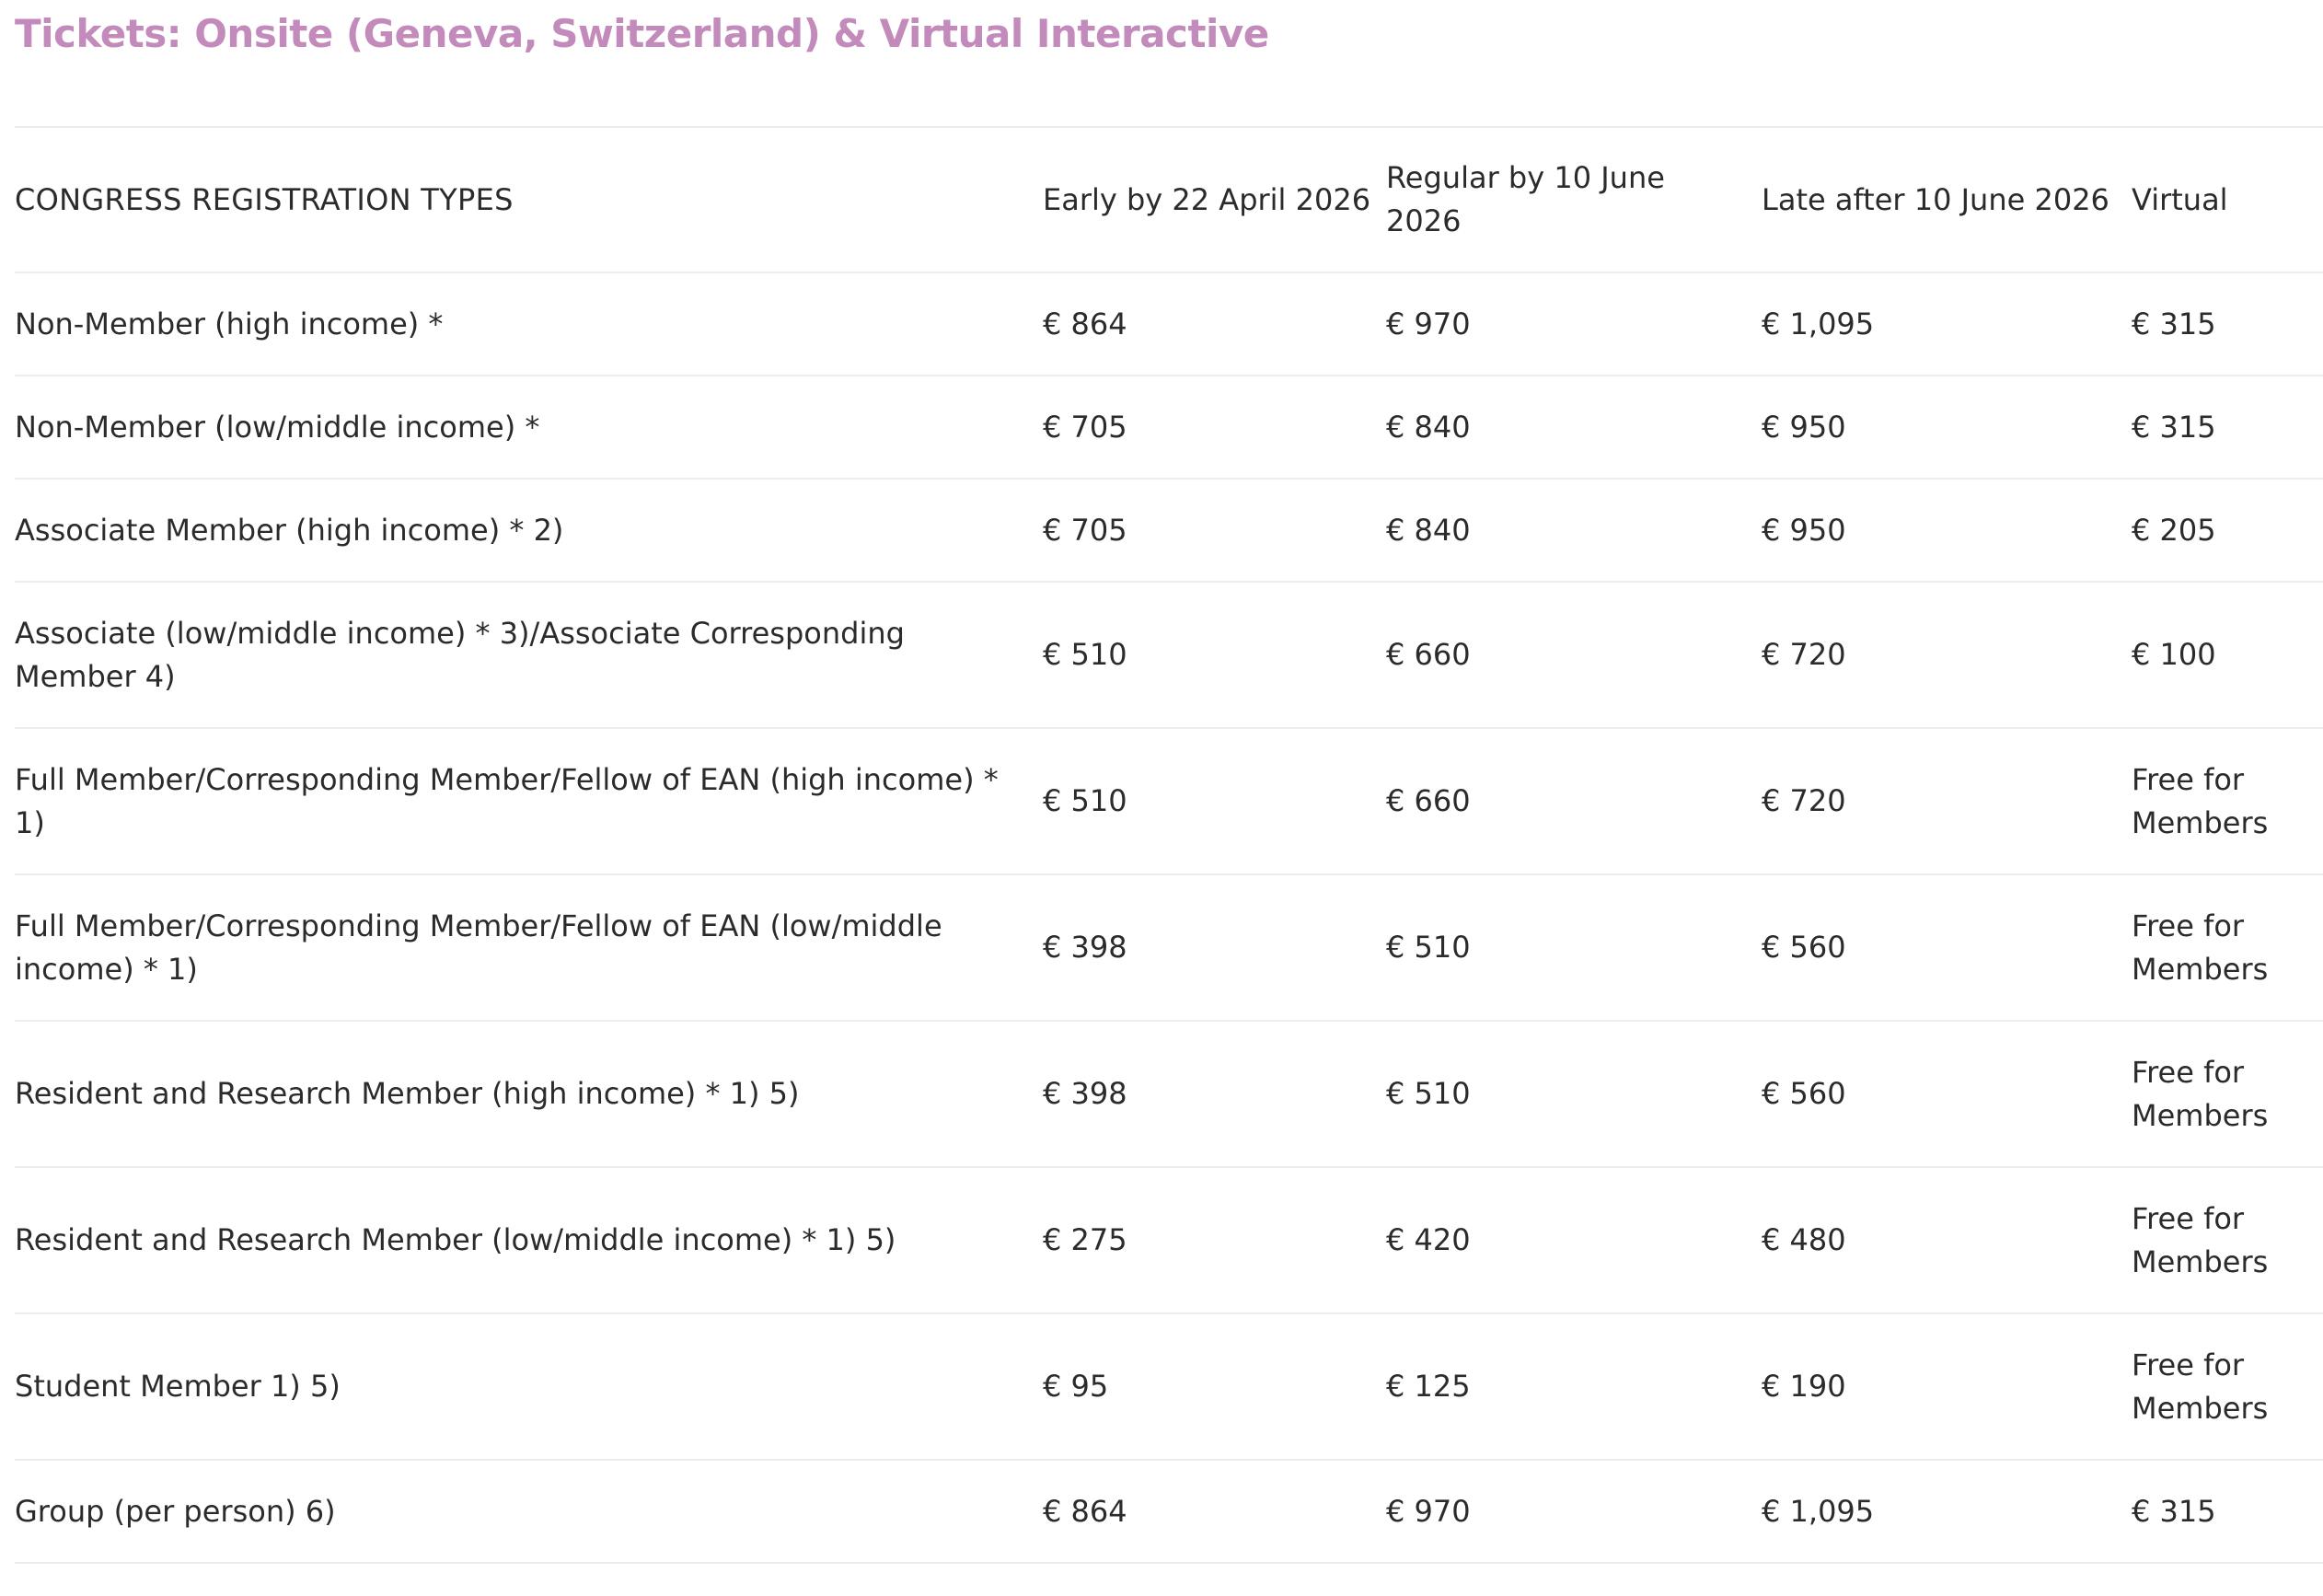  Describe the element at coordinates (1526, 199) in the screenshot. I see `column-header-regular: Regular by 10 June 2026` at that location.